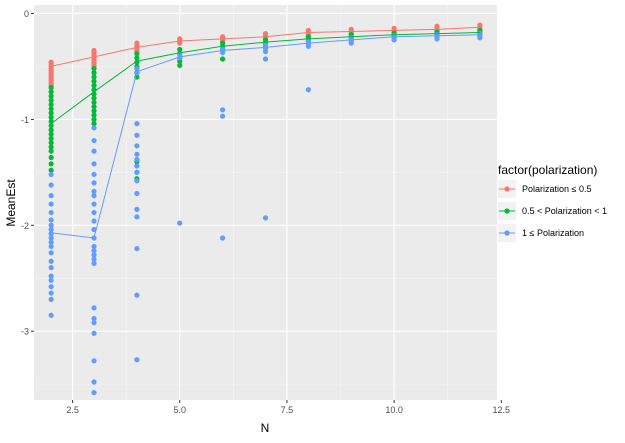  I want to click on y-axis: -3 -2 -1 0, so click(27, 173).